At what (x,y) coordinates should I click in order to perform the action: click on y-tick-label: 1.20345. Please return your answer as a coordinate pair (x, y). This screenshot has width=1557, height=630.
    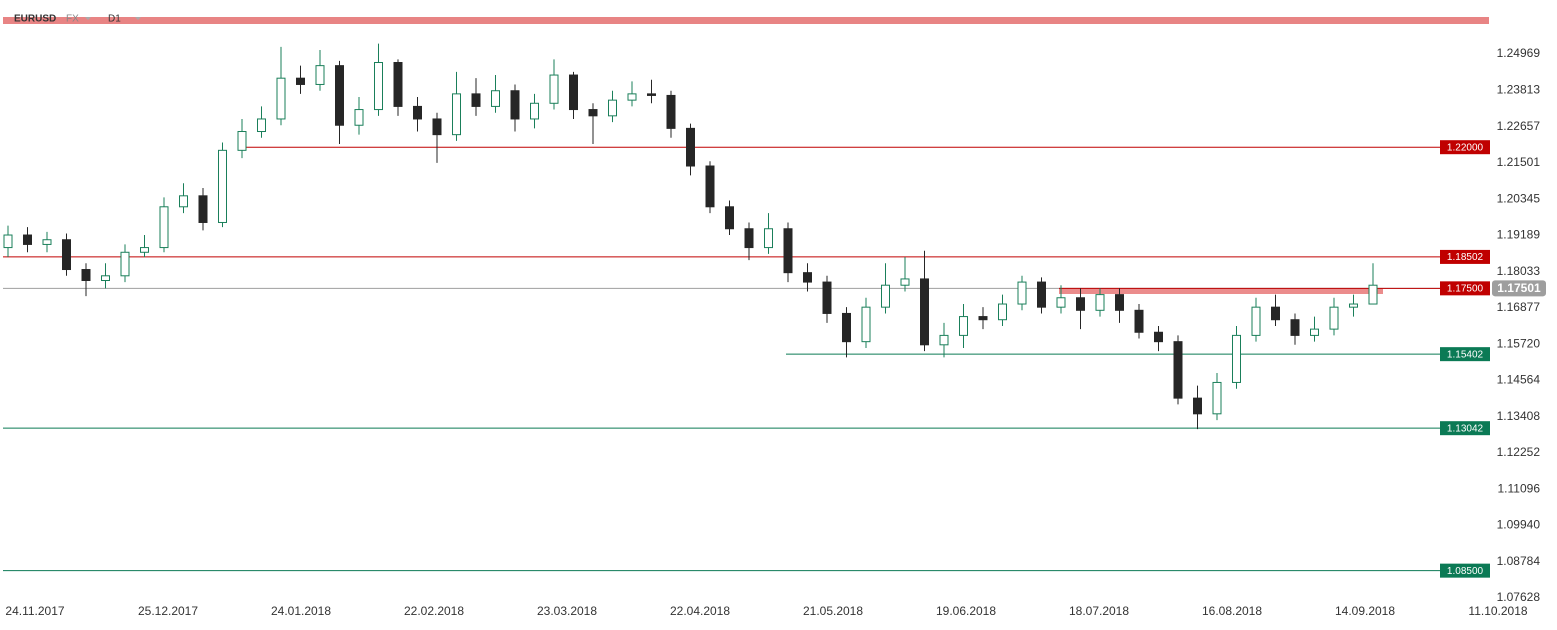
    Looking at the image, I should click on (1519, 198).